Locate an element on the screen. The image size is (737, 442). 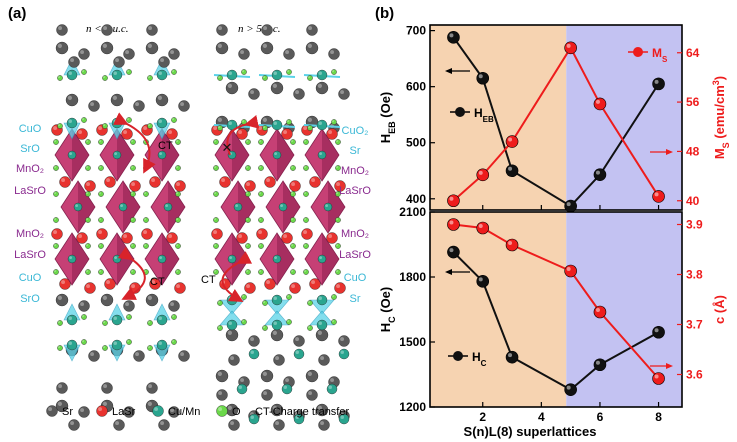
left-layer-label: SrO is located at coordinates (30, 299).